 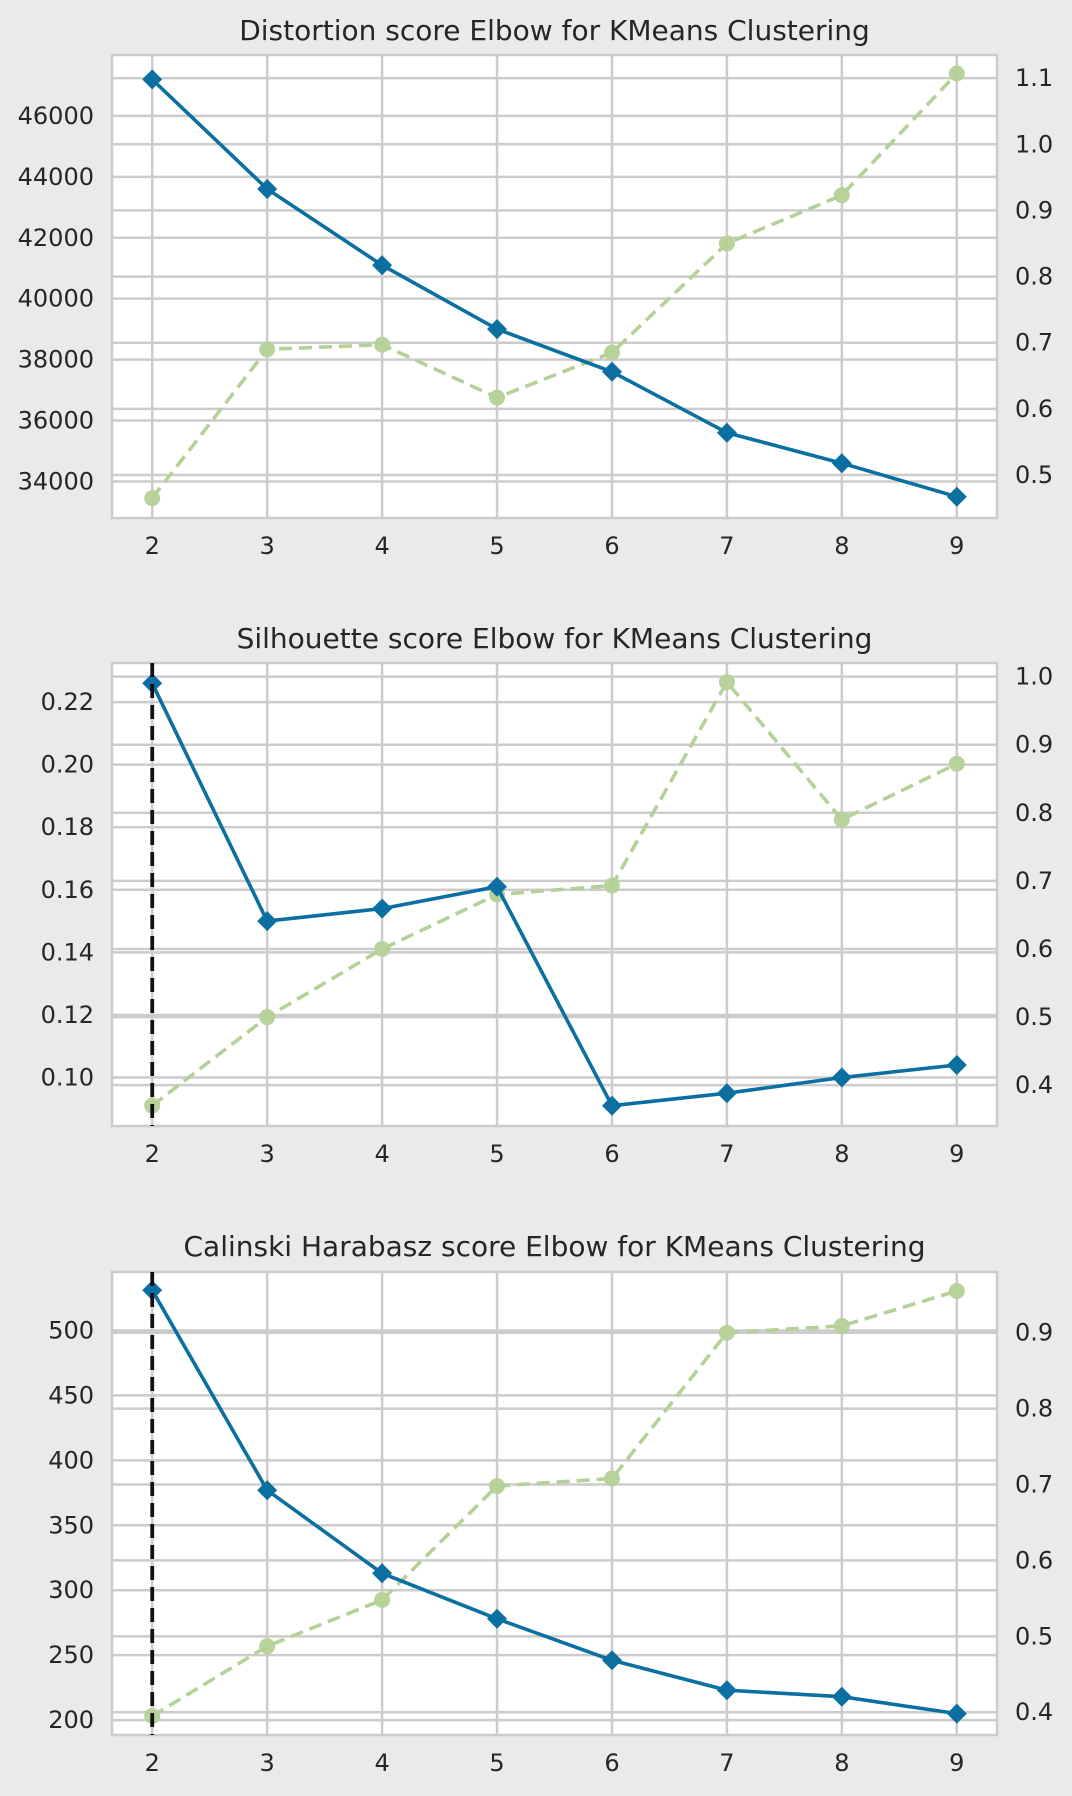 What do you see at coordinates (56, 238) in the screenshot?
I see `y-tick-label-left: 42000` at bounding box center [56, 238].